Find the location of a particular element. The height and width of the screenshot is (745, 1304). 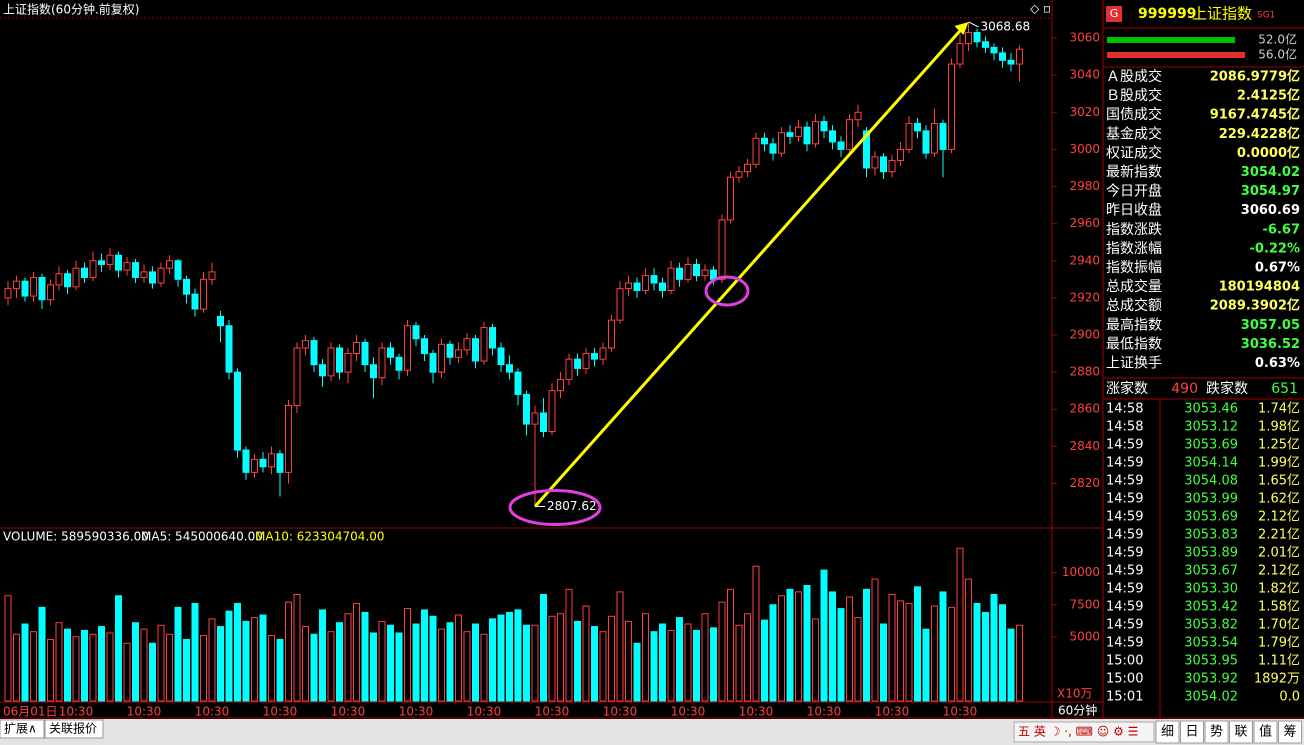

volume-unit: X10万 is located at coordinates (1075, 694).